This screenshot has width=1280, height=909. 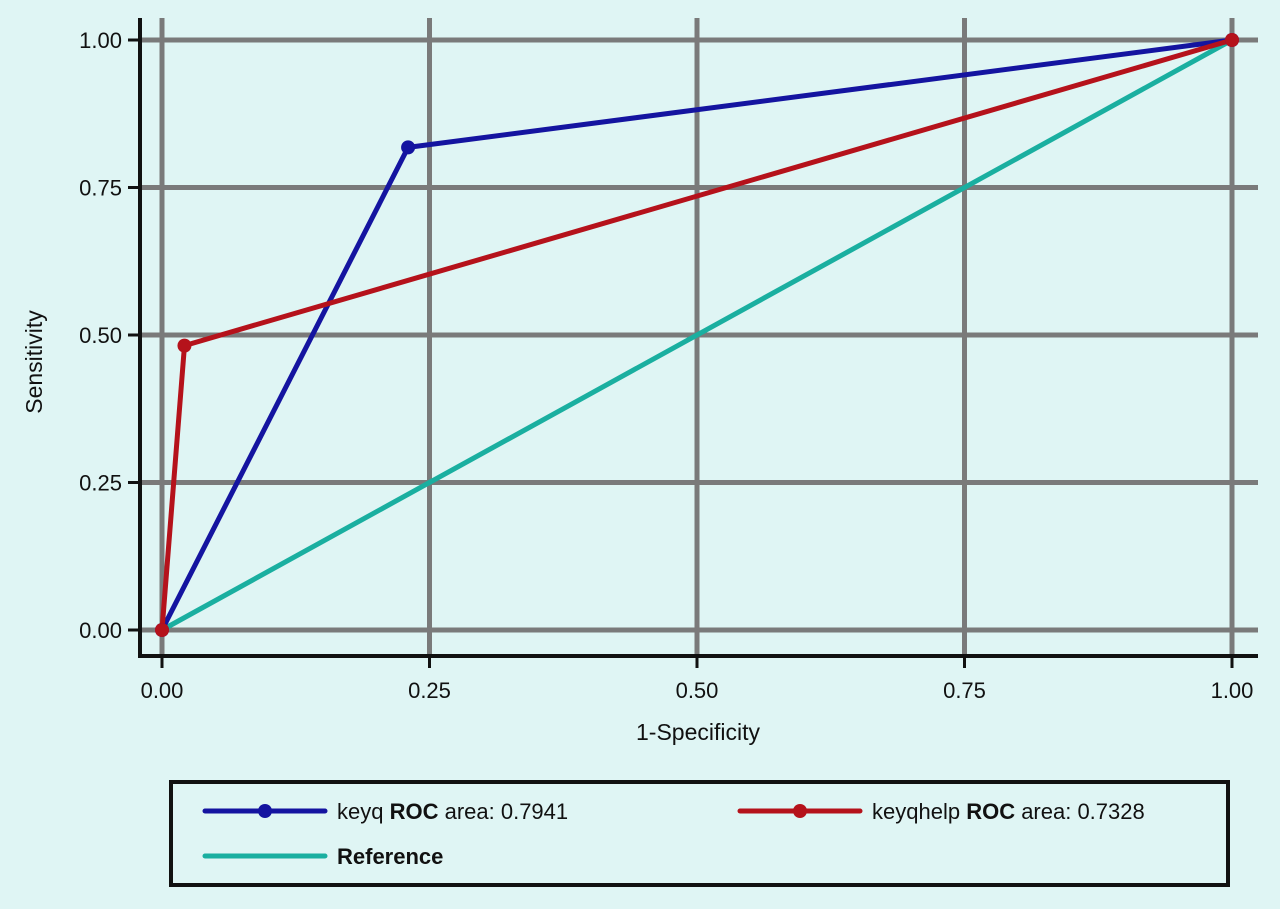 What do you see at coordinates (100, 40) in the screenshot?
I see `y-tick-label-4: 1.00` at bounding box center [100, 40].